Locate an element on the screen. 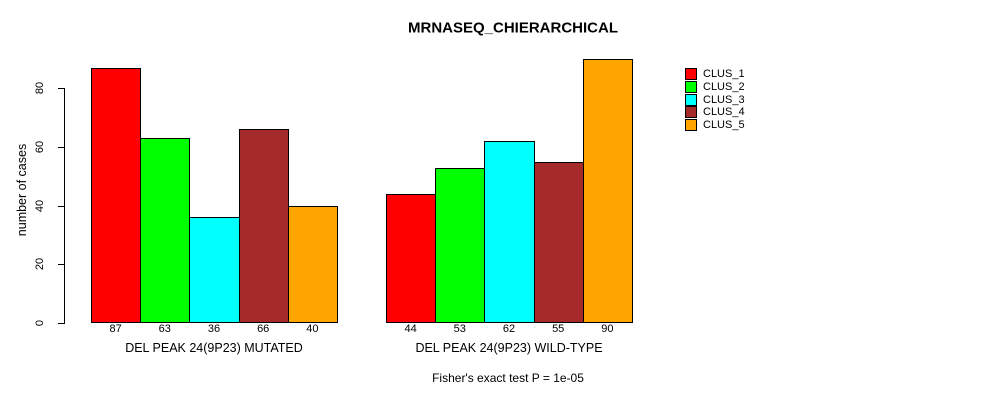  bar-clus_1-group1 is located at coordinates (116, 195).